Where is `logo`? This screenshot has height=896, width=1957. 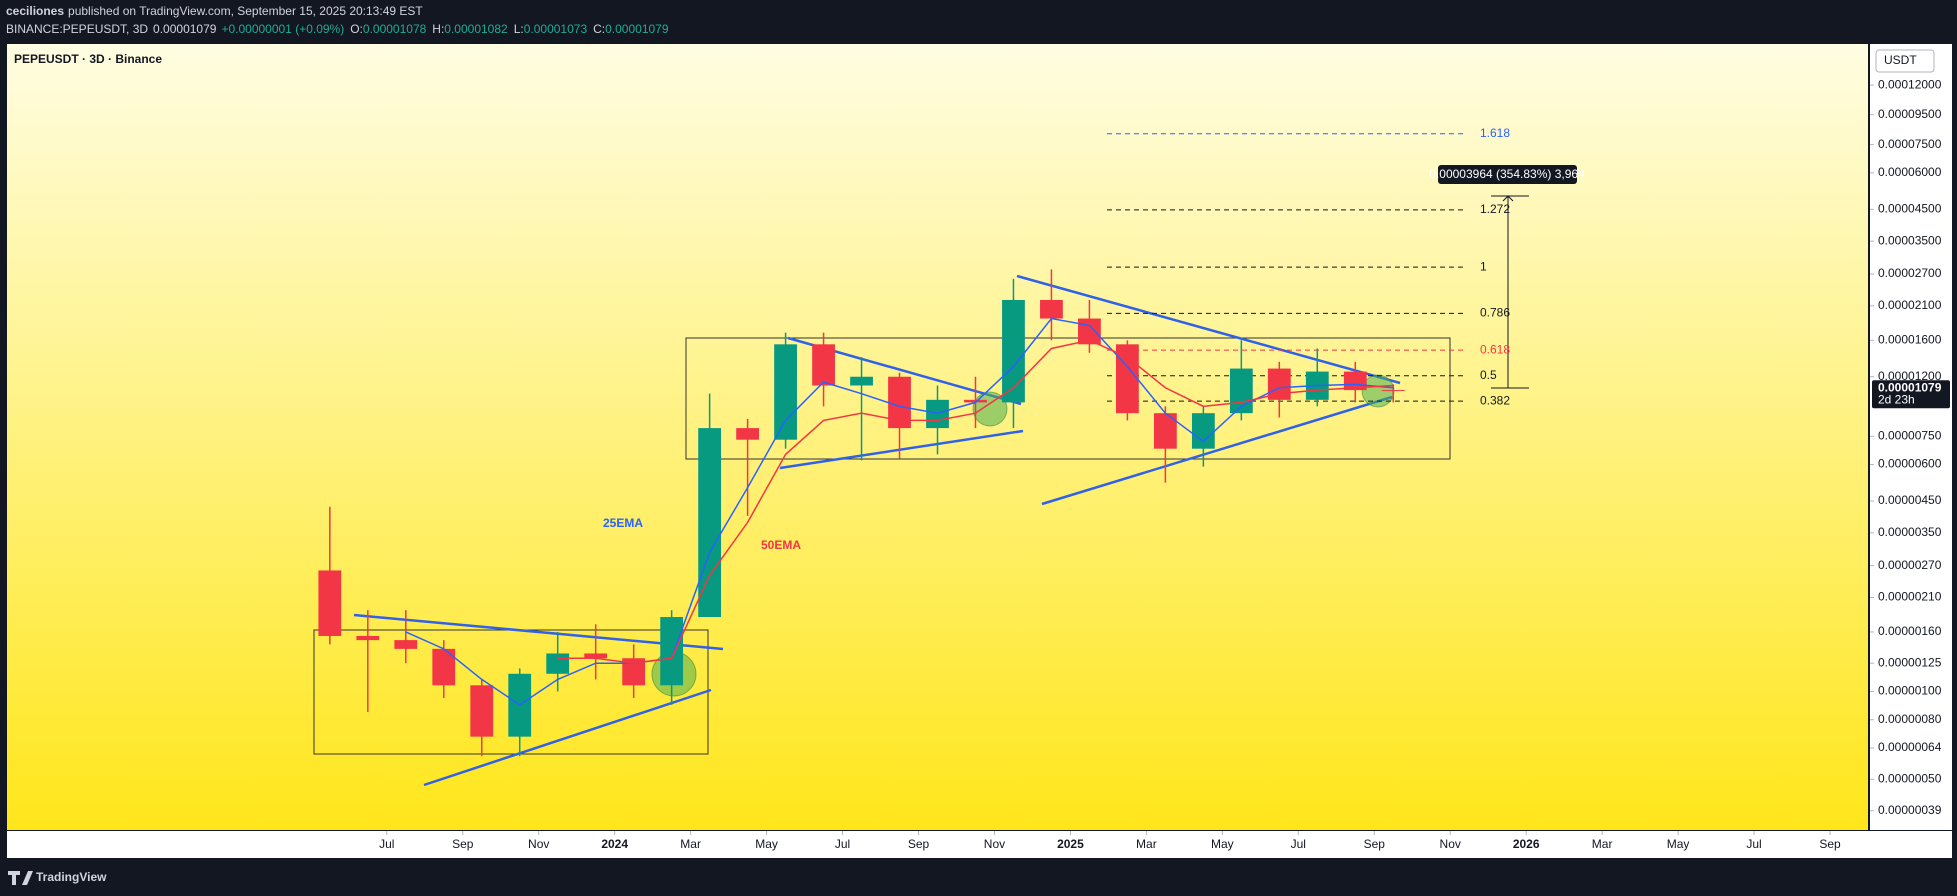
logo is located at coordinates (20, 878).